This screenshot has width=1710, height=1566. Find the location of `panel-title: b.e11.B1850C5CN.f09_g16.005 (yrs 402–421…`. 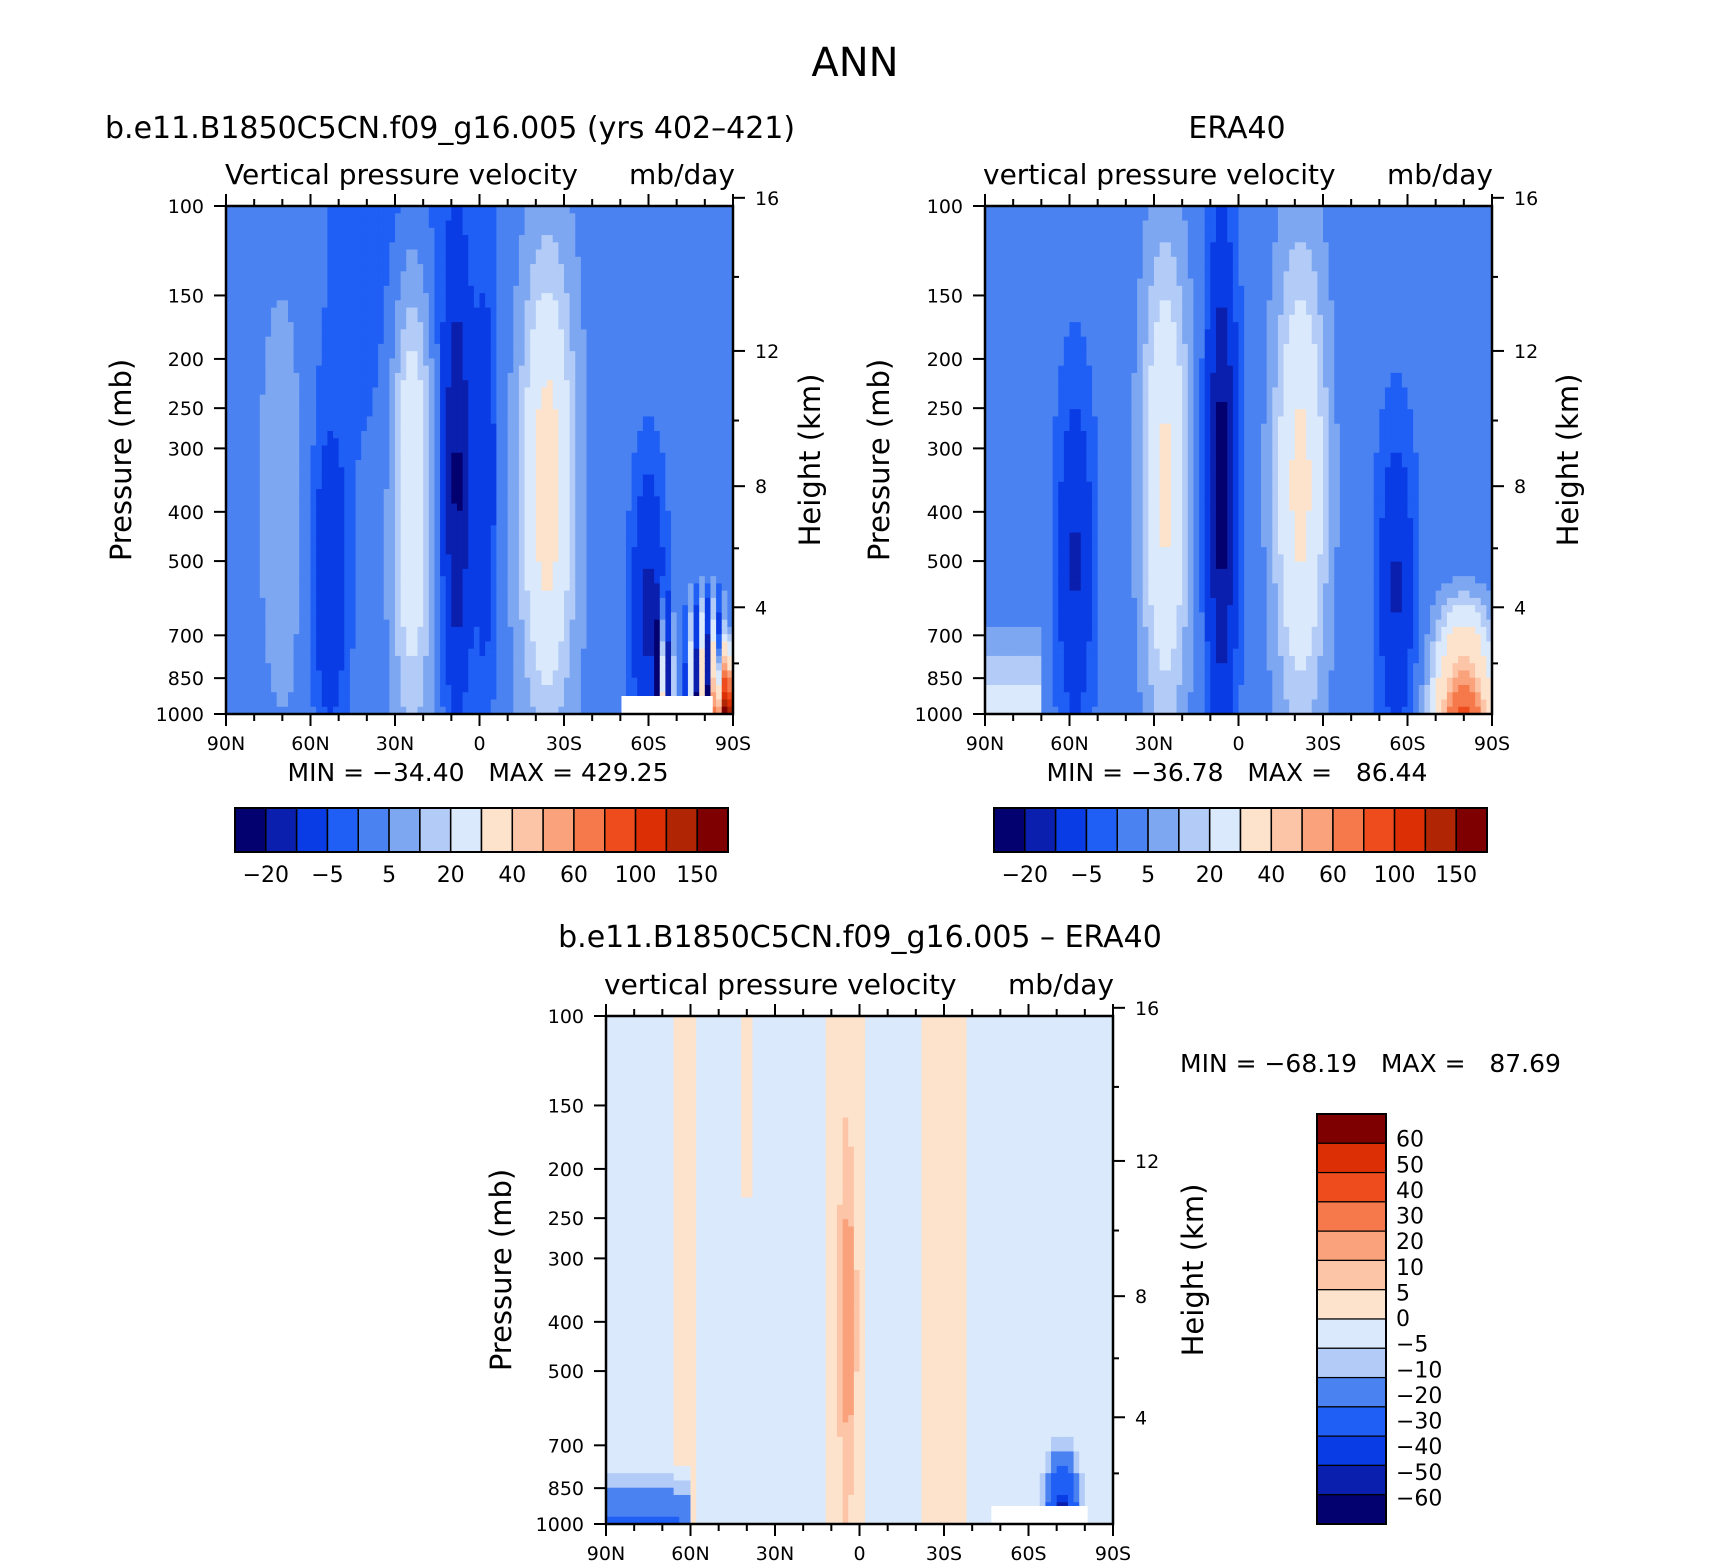

panel-title: b.e11.B1850C5CN.f09_g16.005 (yrs 402–421… is located at coordinates (450, 128).